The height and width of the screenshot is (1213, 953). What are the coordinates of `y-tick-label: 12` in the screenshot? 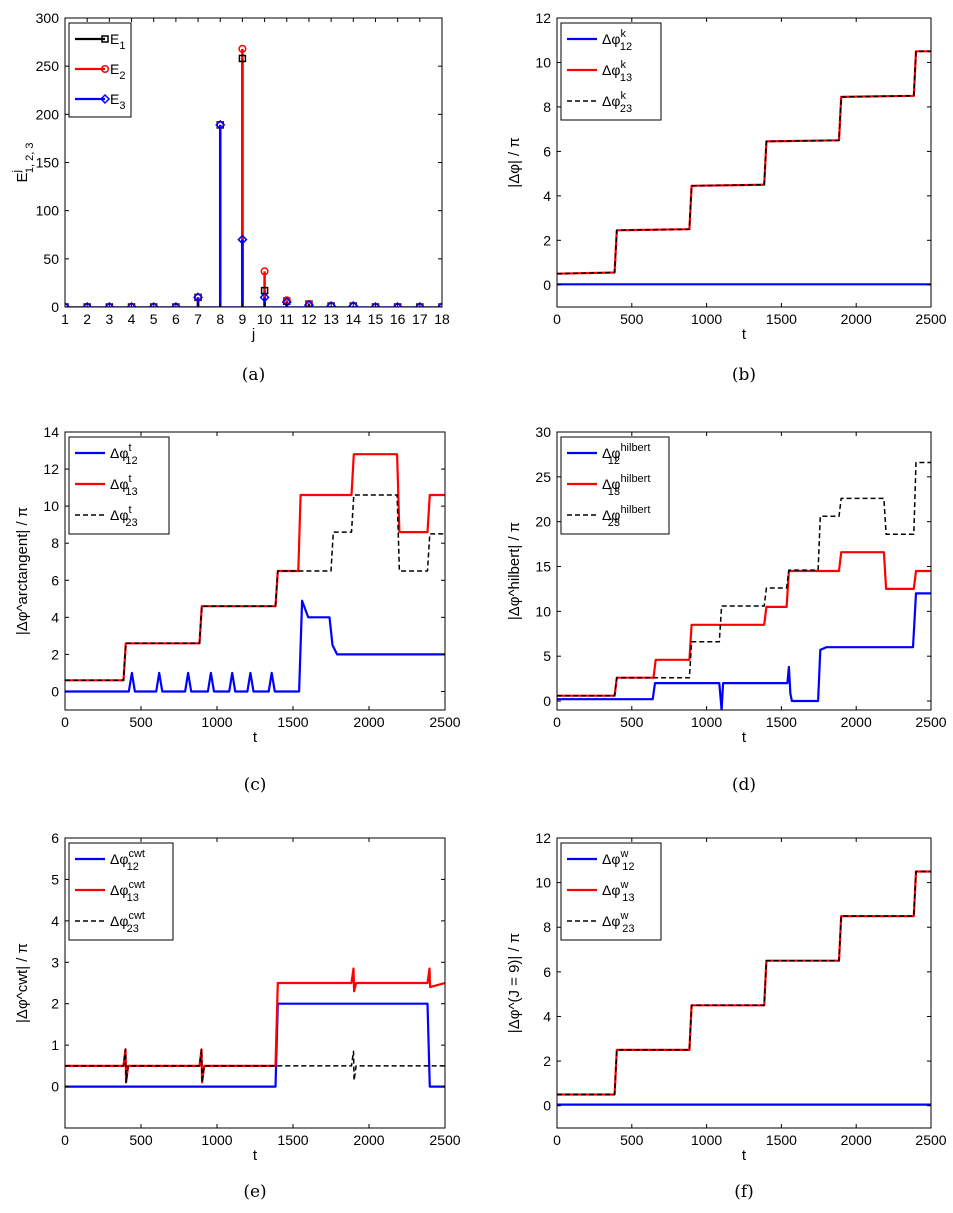 It's located at (543, 838).